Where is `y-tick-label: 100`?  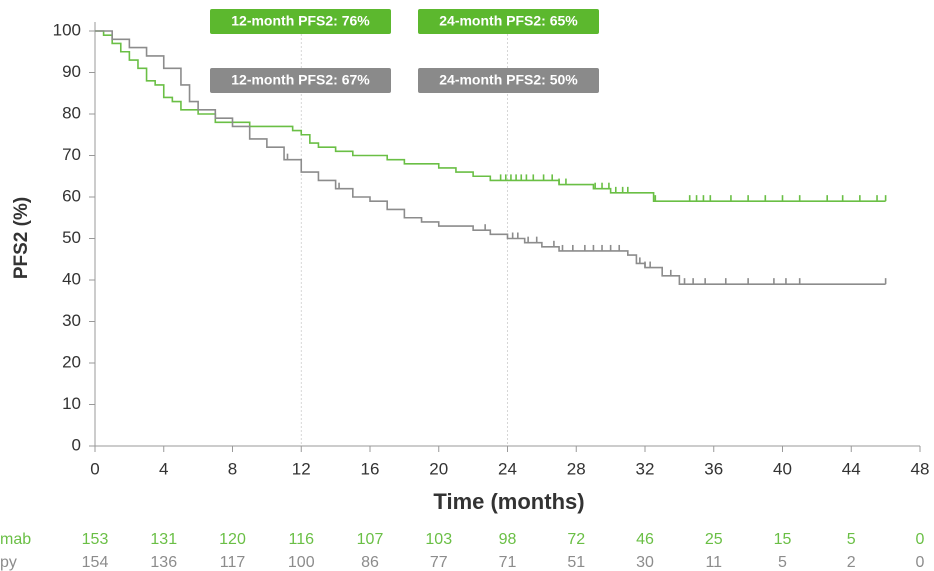
y-tick-label: 100 is located at coordinates (67, 29).